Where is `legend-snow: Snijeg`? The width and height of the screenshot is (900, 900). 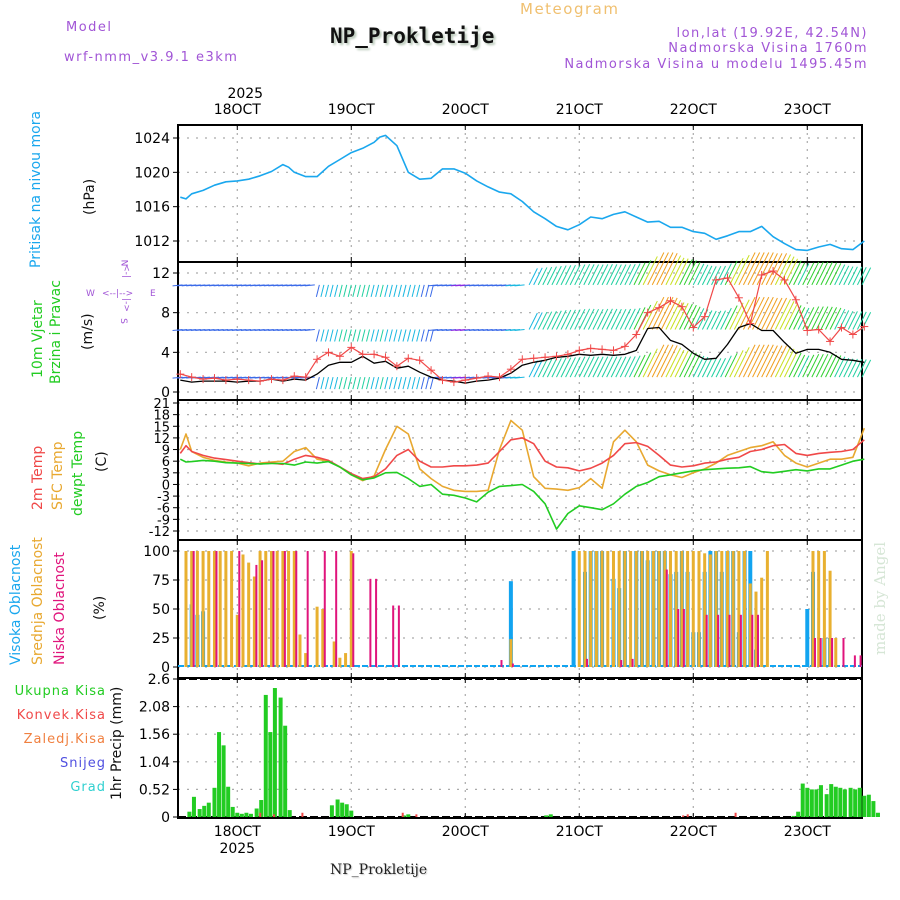 legend-snow: Snijeg is located at coordinates (83, 763).